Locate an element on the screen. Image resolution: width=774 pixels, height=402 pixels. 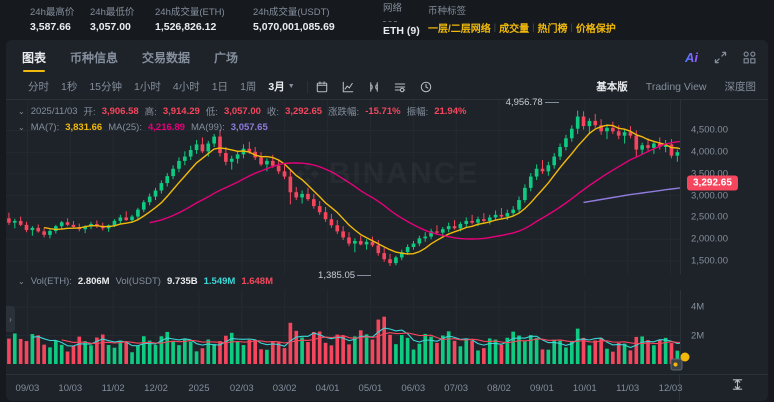
stat-value: 3,587.66 is located at coordinates (50, 27).